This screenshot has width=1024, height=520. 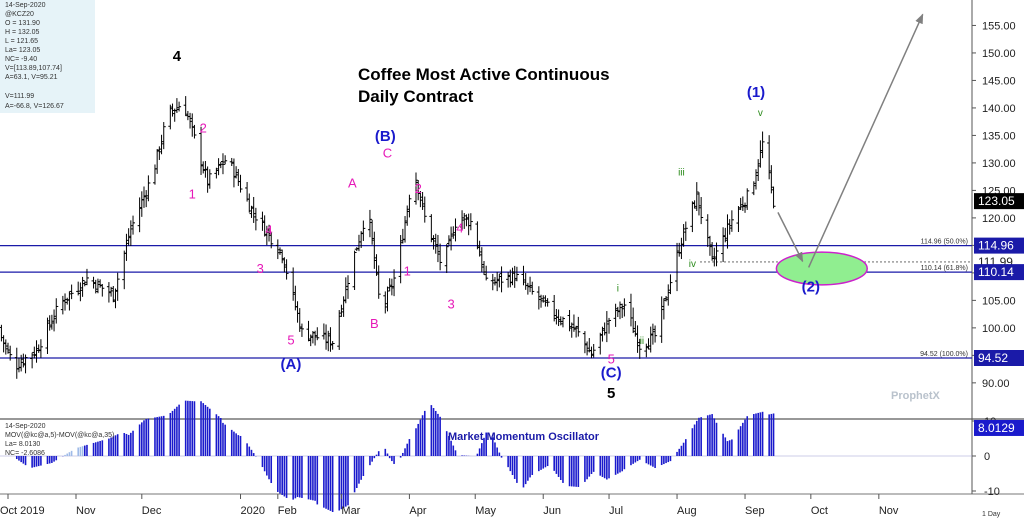 What do you see at coordinates (999, 164) in the screenshot?
I see `y-tick-label: 130.00` at bounding box center [999, 164].